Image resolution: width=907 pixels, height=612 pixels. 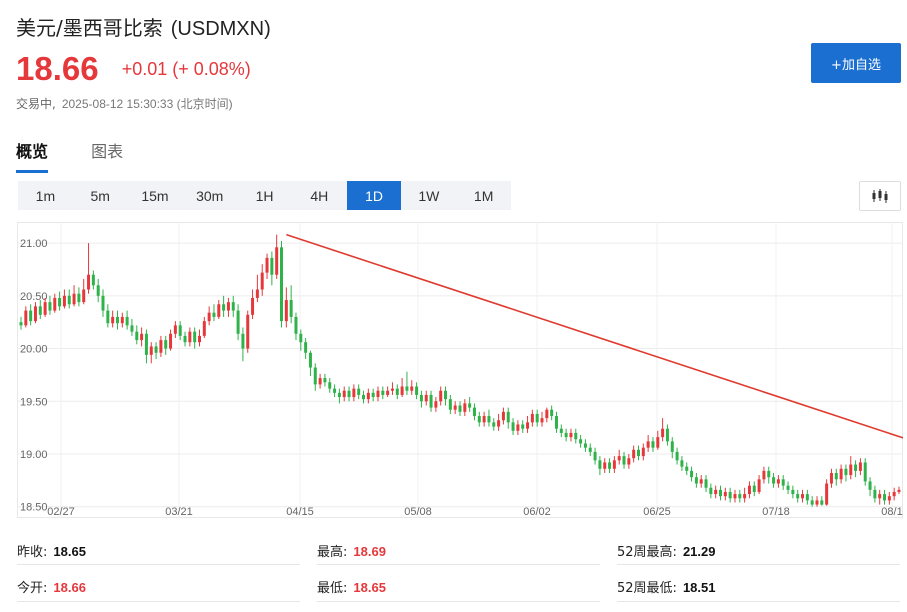 I want to click on stat-low: 最低: 18.65, so click(x=351, y=586).